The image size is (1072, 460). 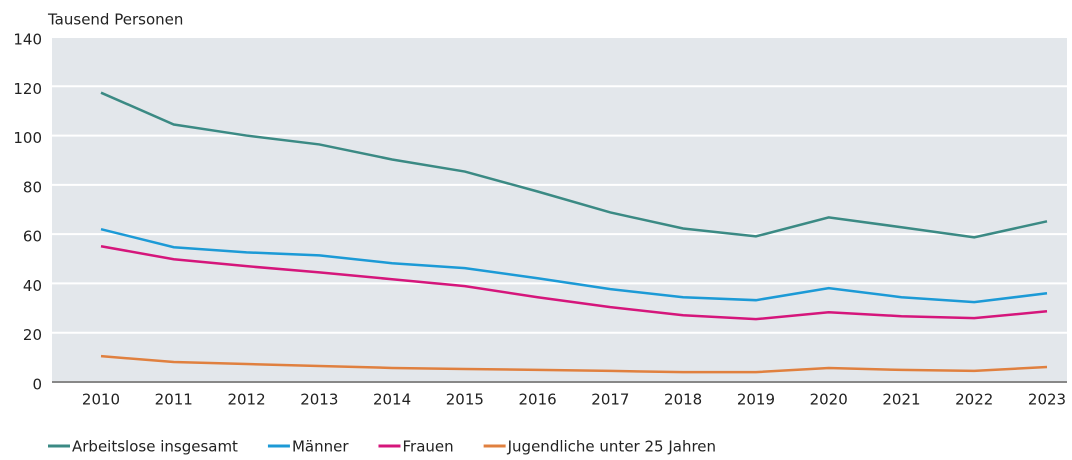 What do you see at coordinates (974, 400) in the screenshot?
I see `x-tick-label: 2022` at bounding box center [974, 400].